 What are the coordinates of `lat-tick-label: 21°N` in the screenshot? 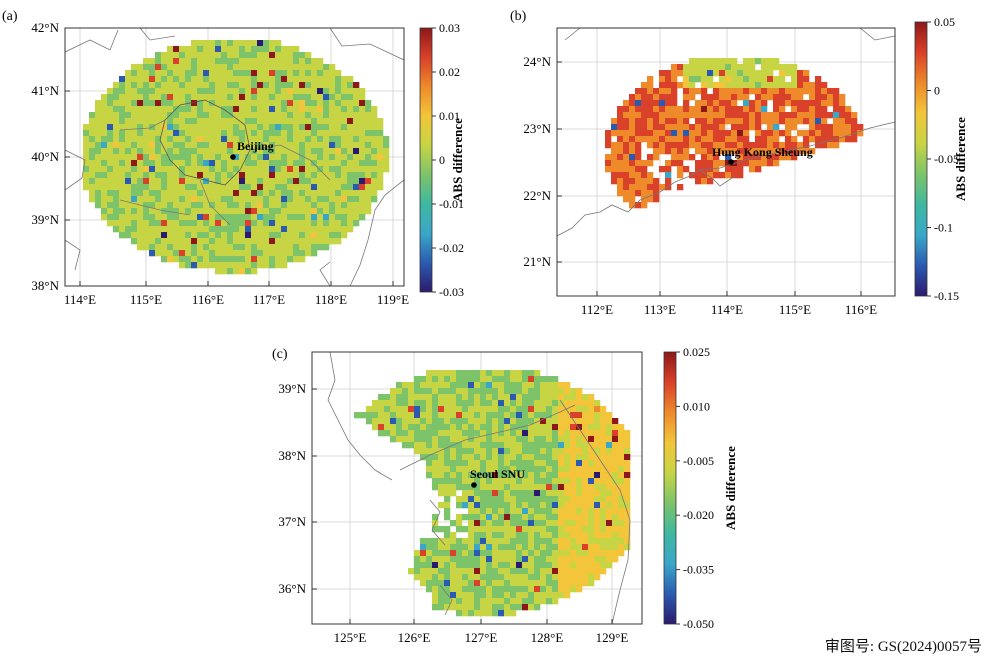 It's located at (537, 261).